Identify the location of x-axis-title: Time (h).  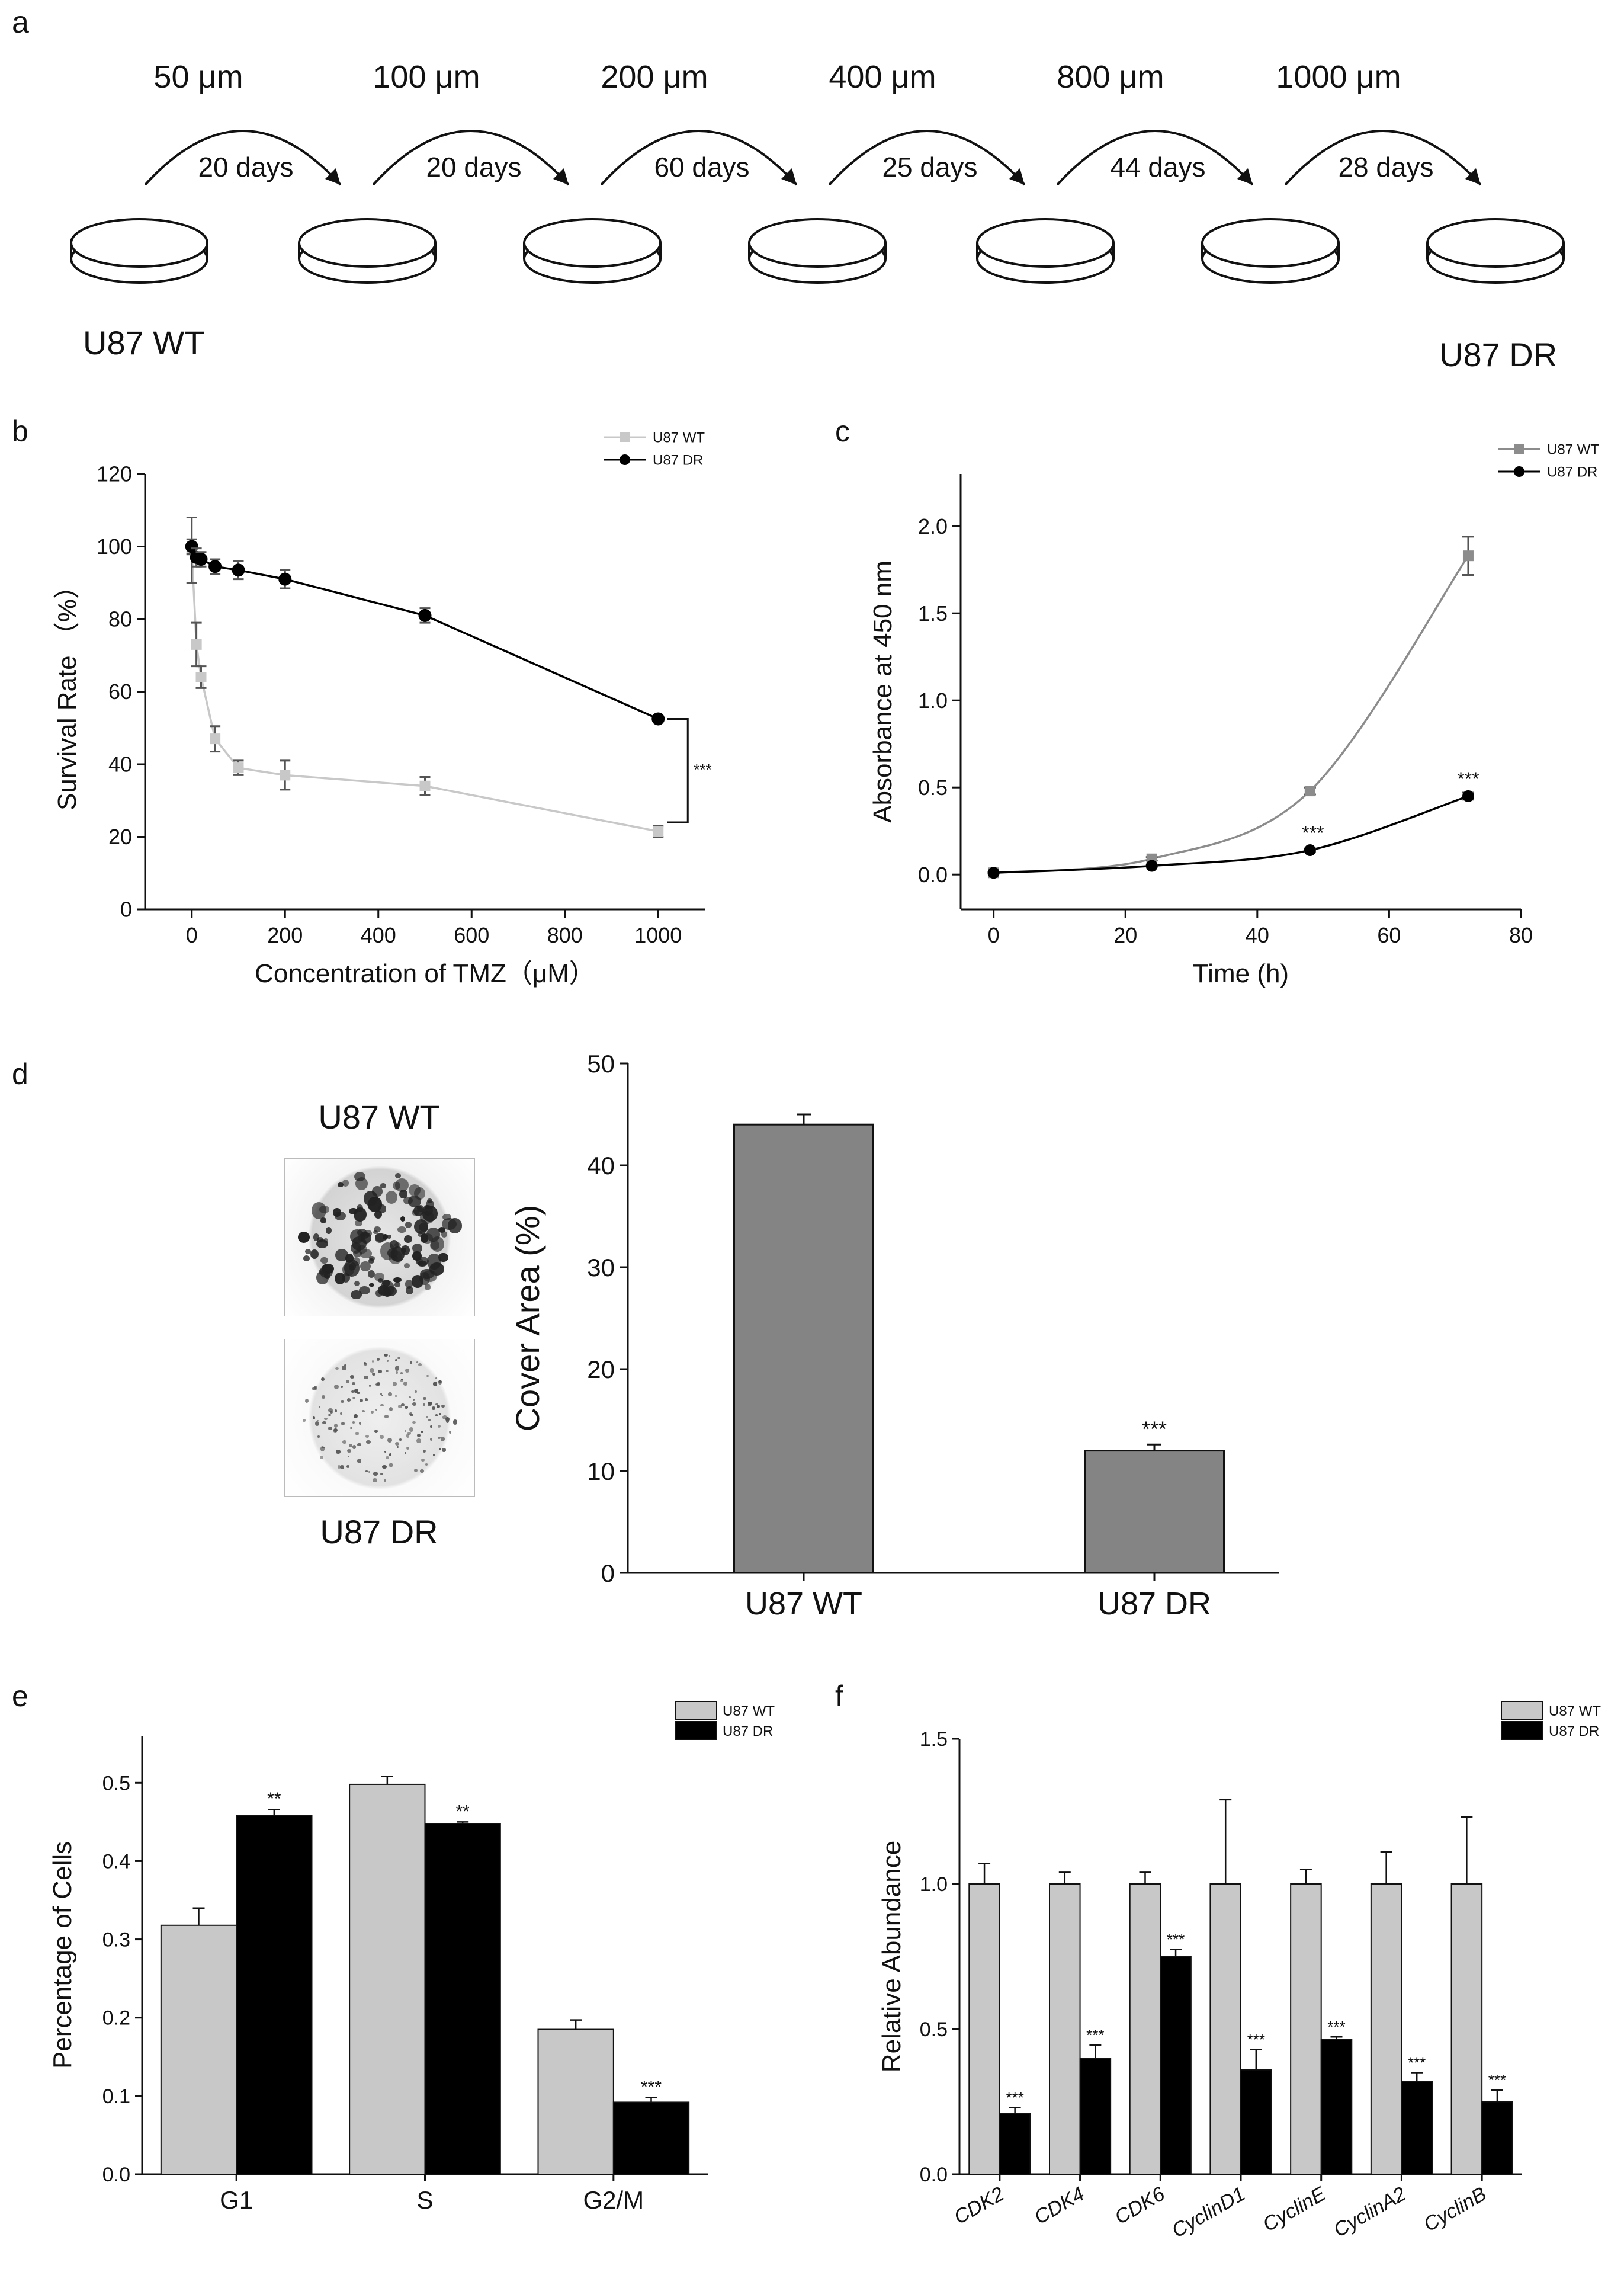
(1241, 973).